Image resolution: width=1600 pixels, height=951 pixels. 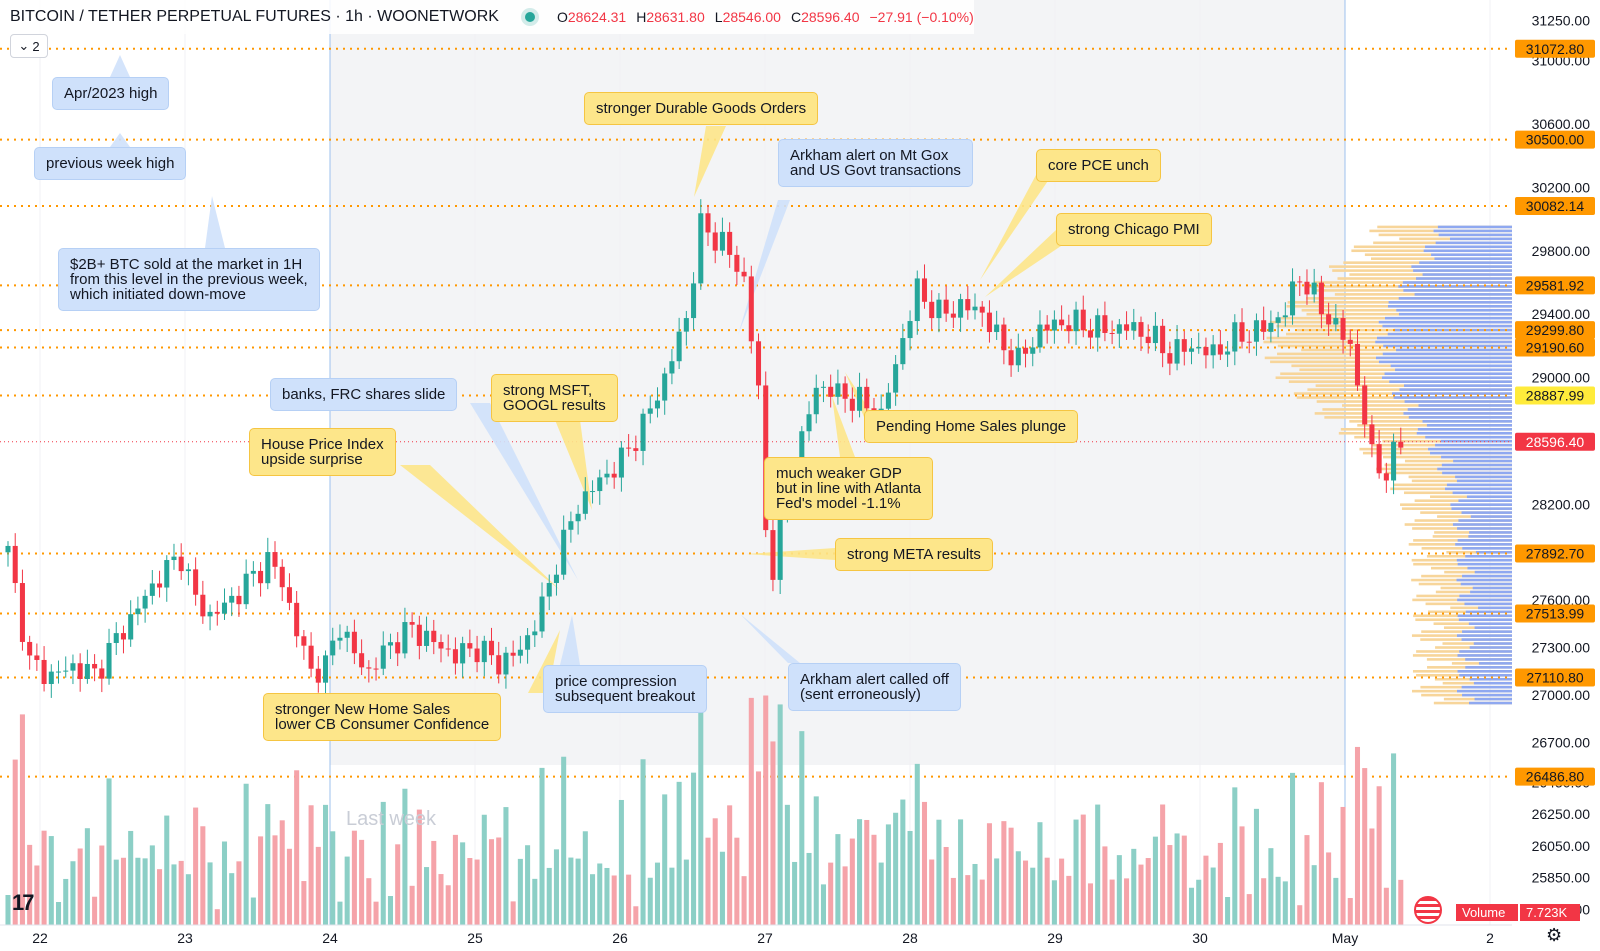 What do you see at coordinates (1554, 935) in the screenshot?
I see `gear-icon: ⚙` at bounding box center [1554, 935].